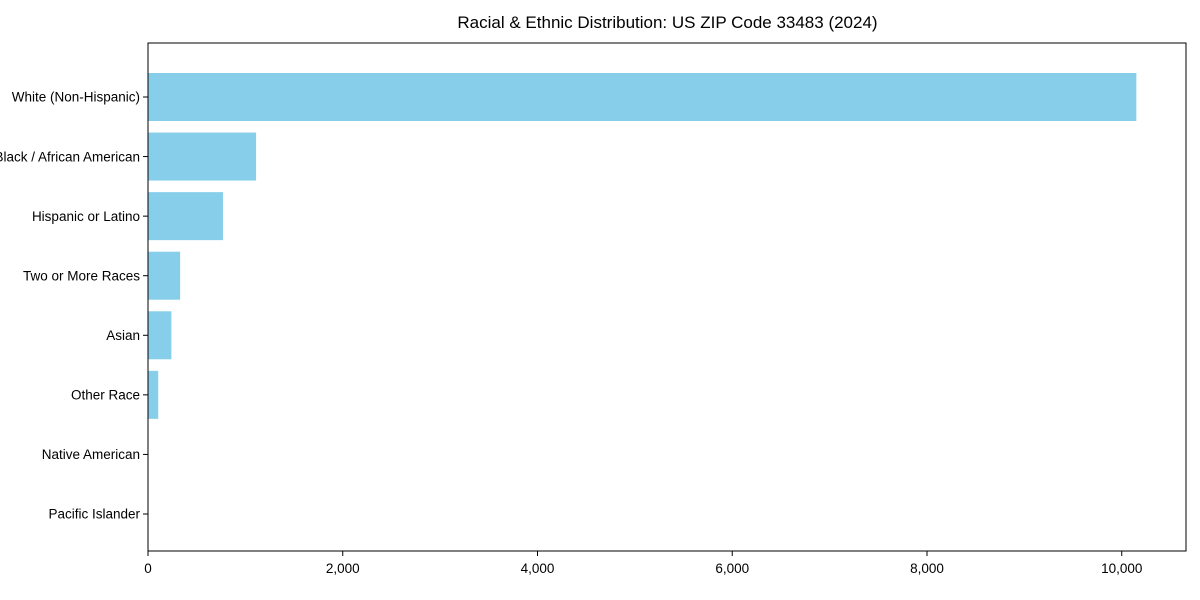 The height and width of the screenshot is (600, 1200). I want to click on x-tick-label: 4,000, so click(538, 568).